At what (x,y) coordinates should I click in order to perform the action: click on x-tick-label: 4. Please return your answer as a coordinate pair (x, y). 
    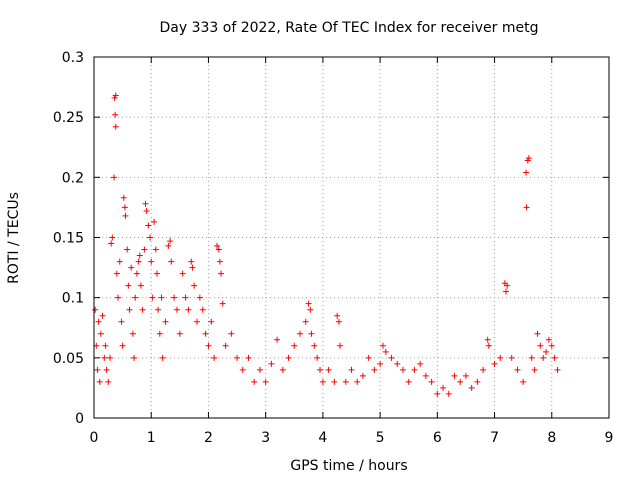
    Looking at the image, I should click on (322, 438).